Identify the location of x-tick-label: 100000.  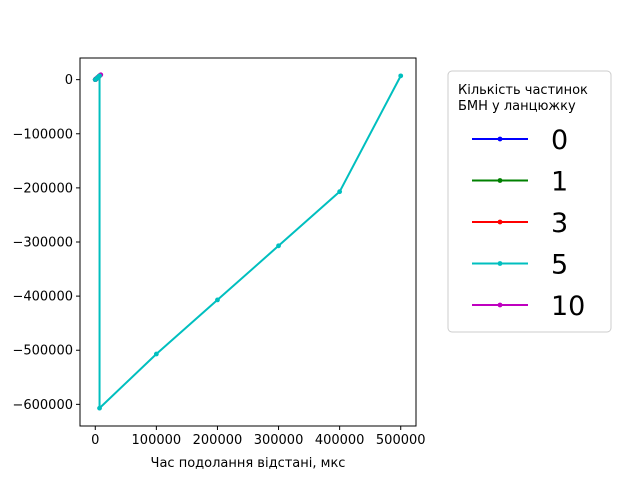
(157, 440).